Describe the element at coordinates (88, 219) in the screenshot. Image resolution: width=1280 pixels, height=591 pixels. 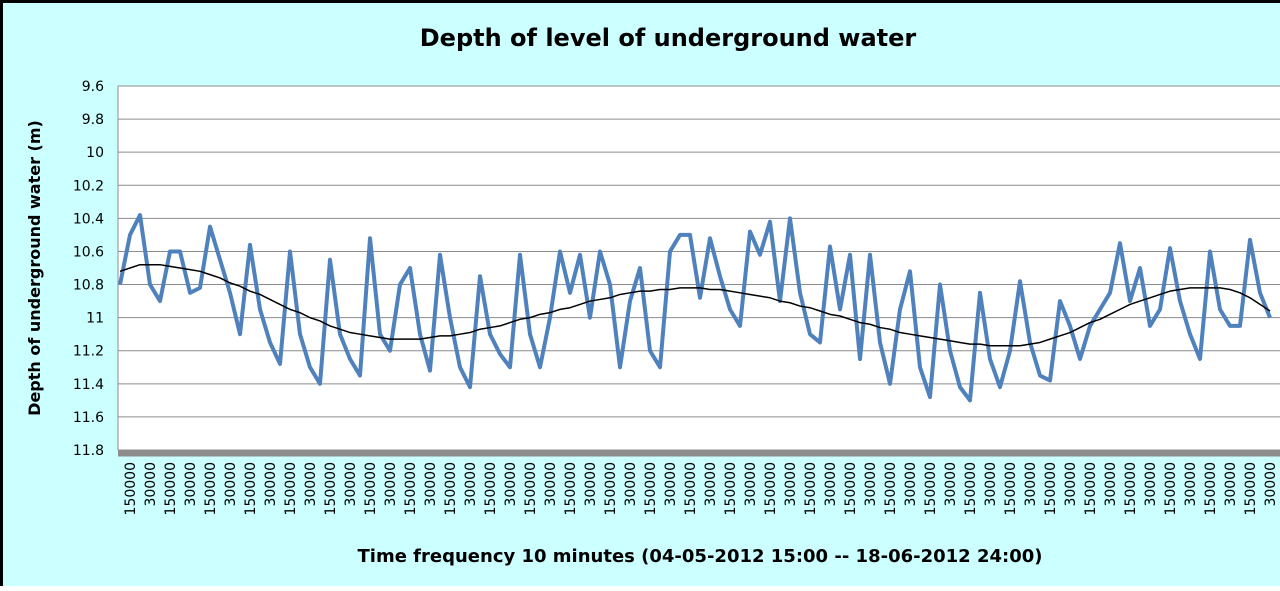
I see `y-tick-label: 10.4` at that location.